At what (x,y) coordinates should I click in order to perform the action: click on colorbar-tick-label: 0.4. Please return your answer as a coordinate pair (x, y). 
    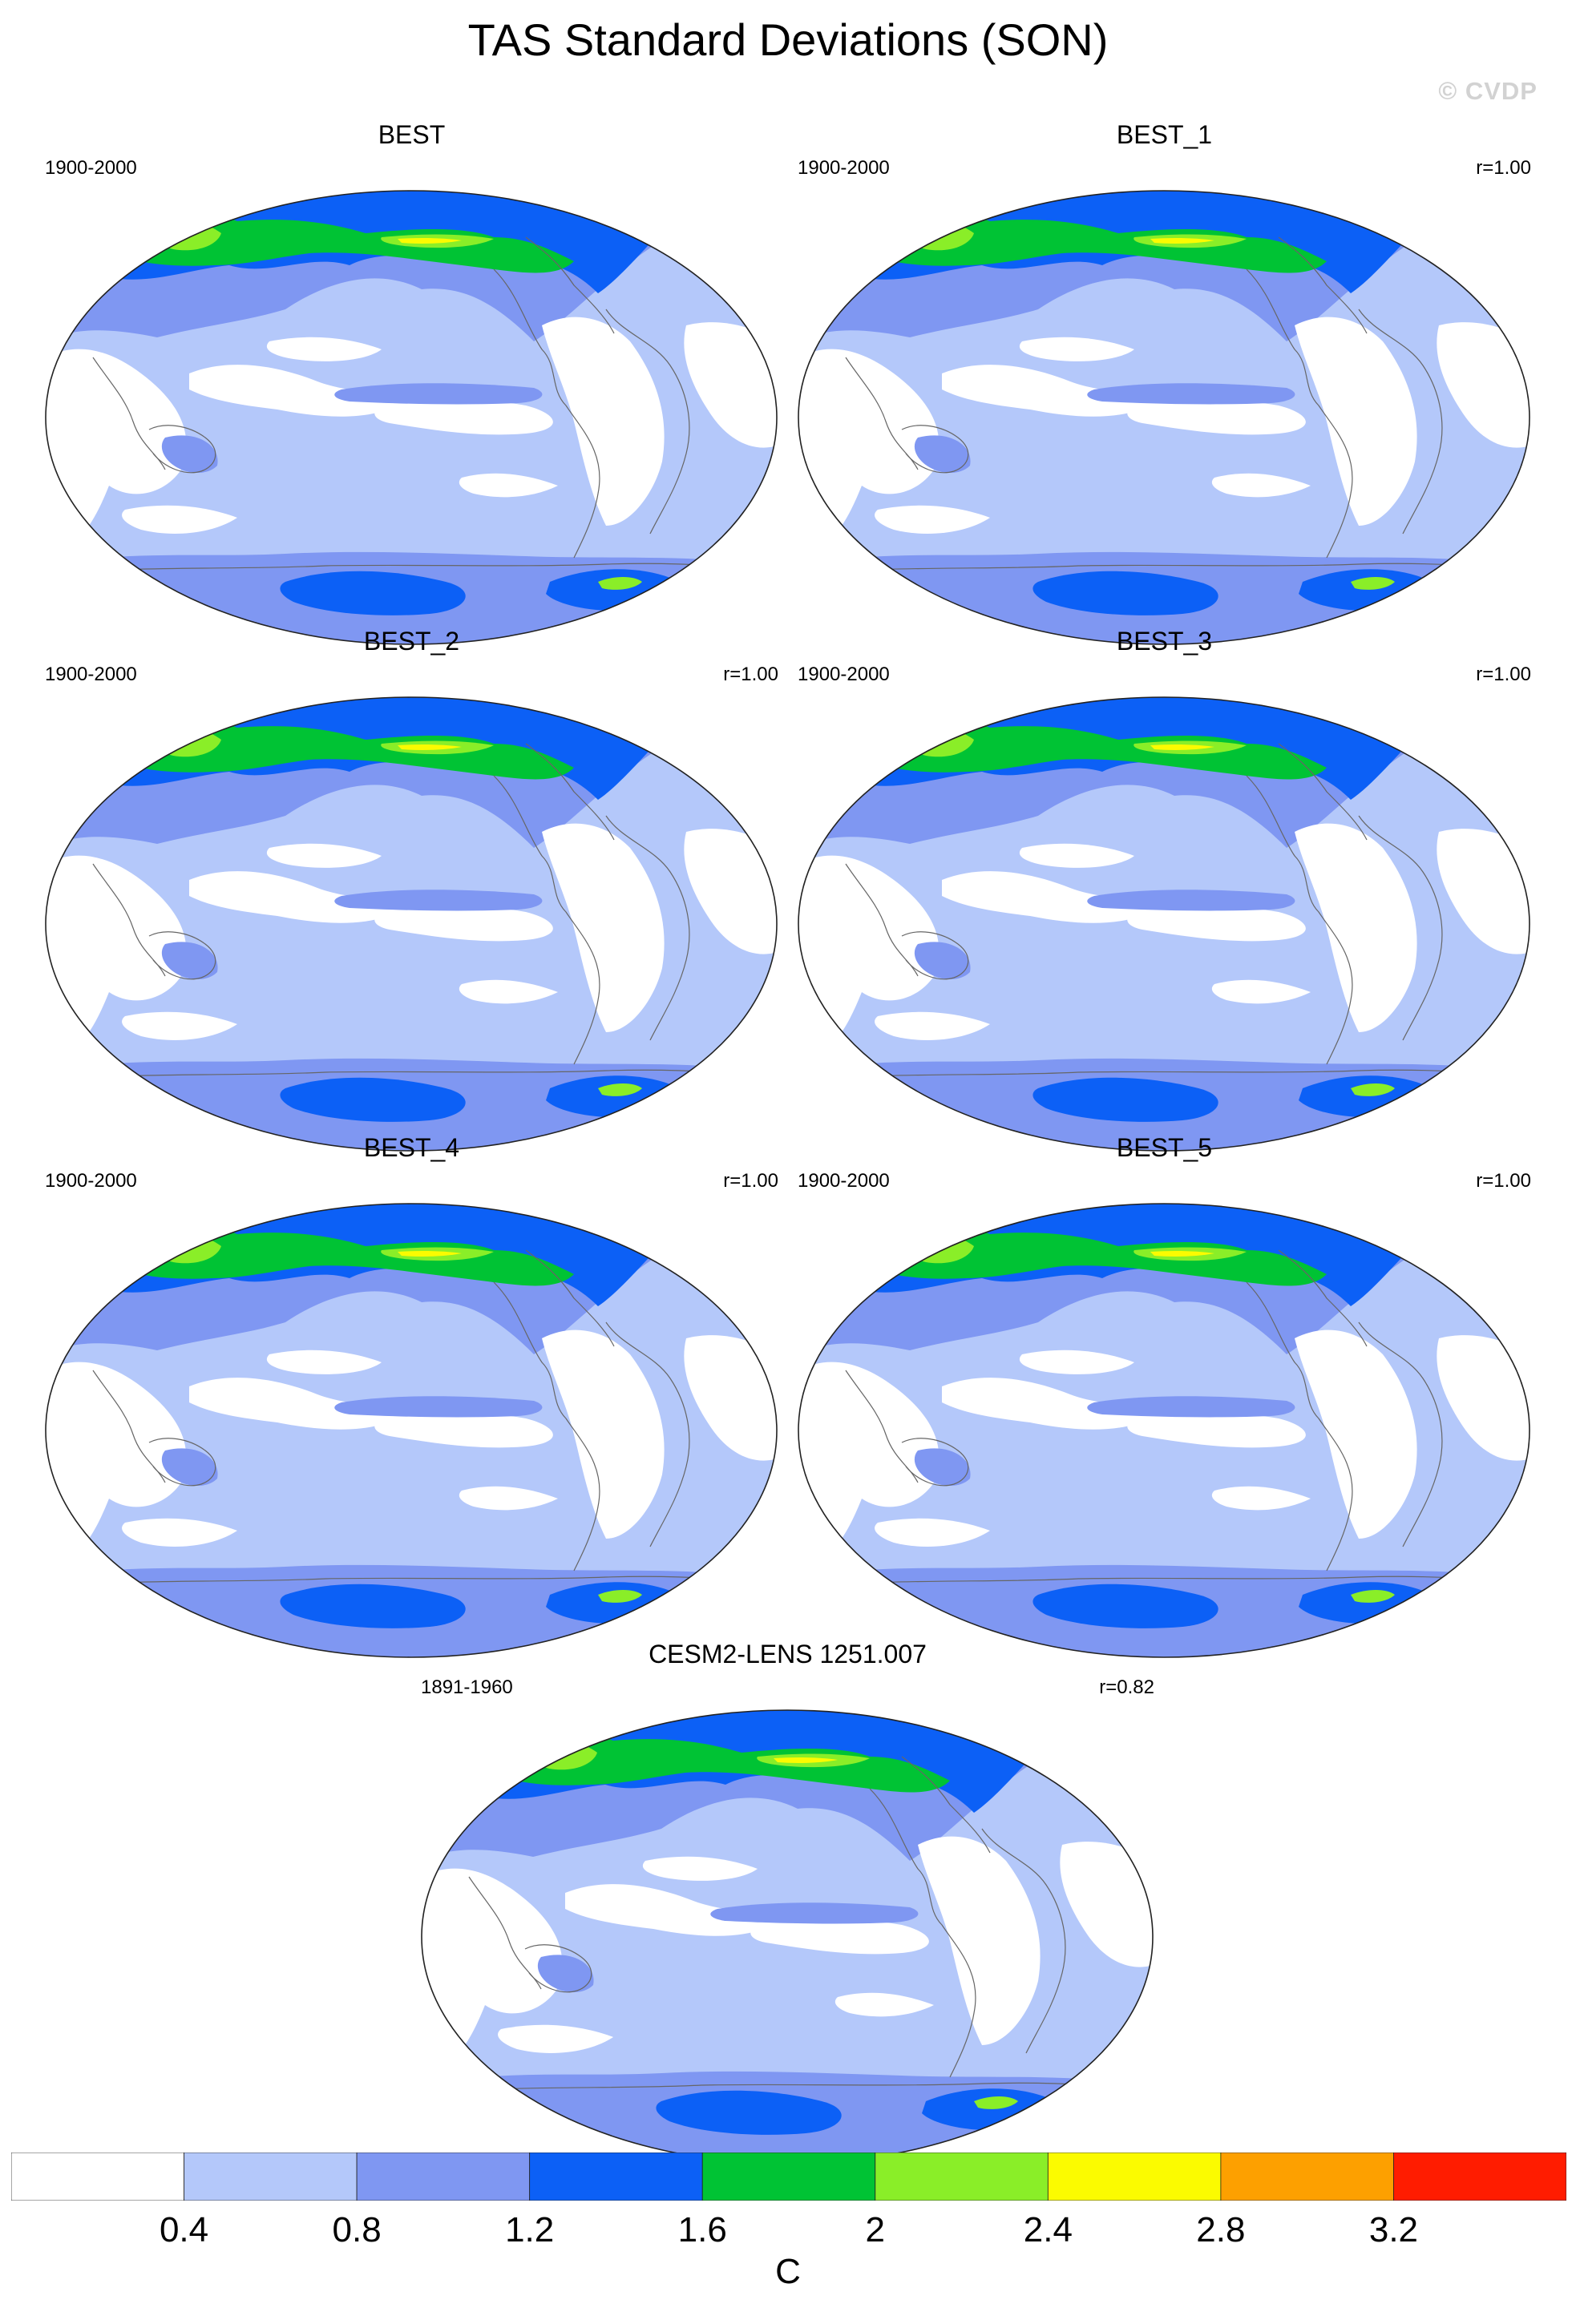
    Looking at the image, I should click on (184, 2229).